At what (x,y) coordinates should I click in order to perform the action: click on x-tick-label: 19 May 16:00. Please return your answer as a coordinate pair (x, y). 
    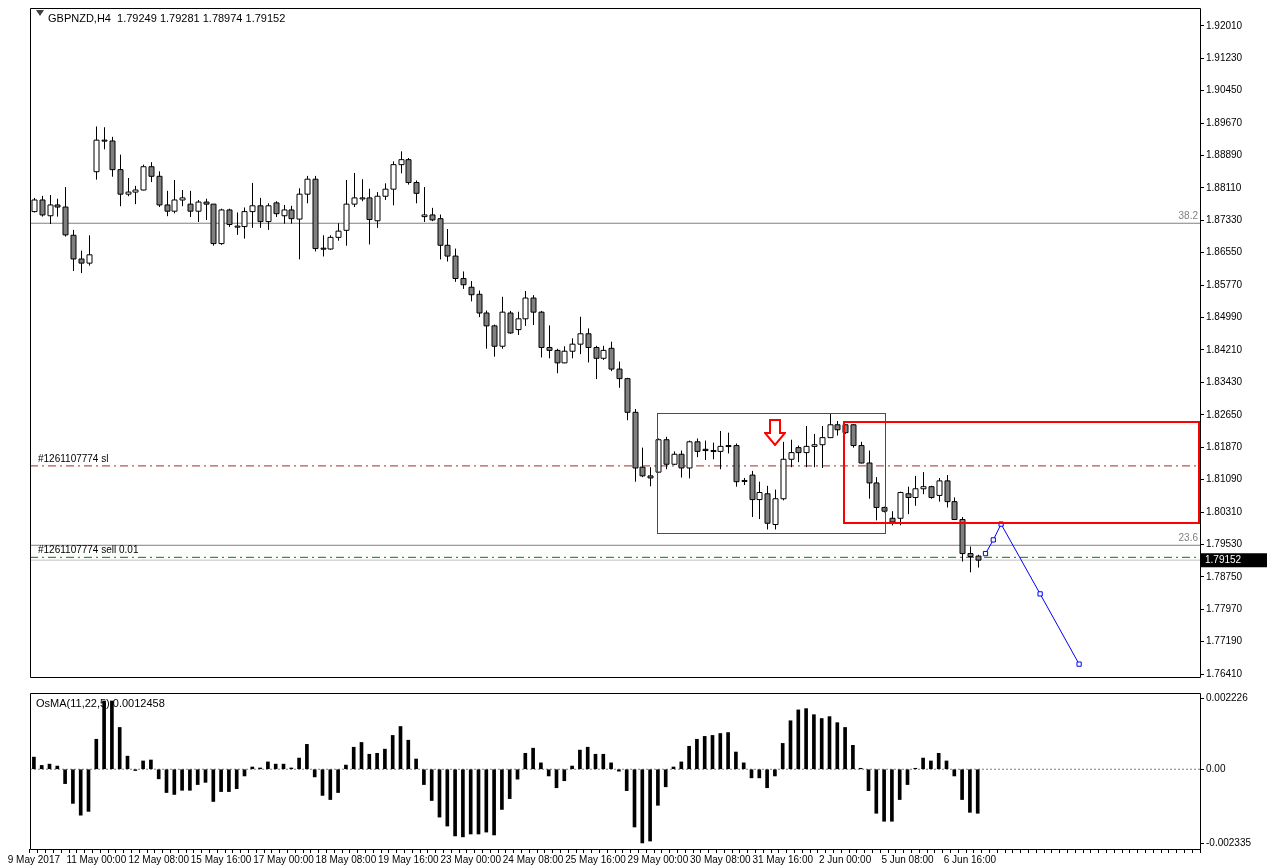
    Looking at the image, I should click on (409, 859).